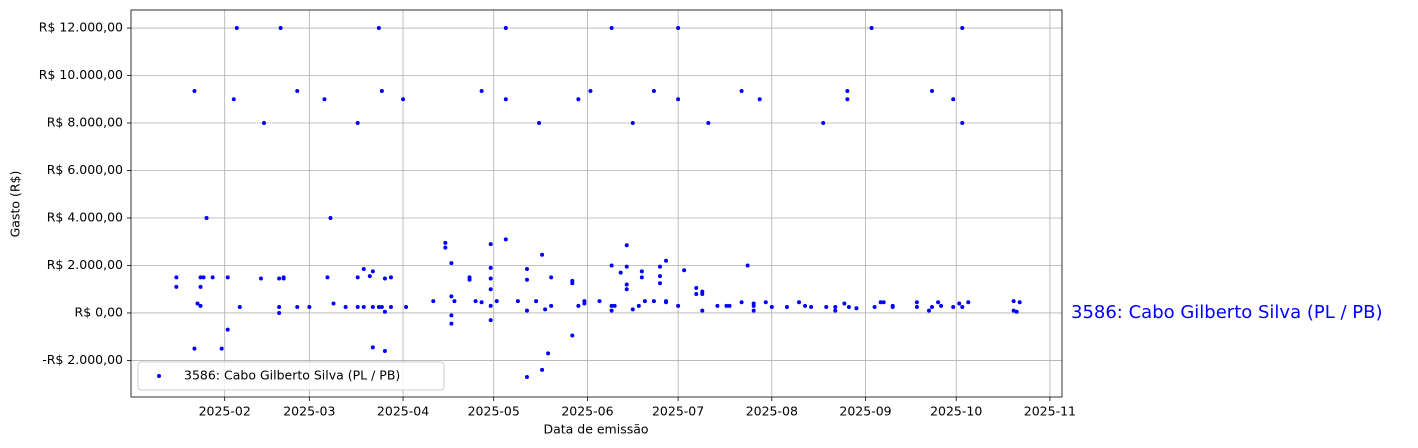 This screenshot has width=1418, height=448. Describe the element at coordinates (99, 311) in the screenshot. I see `y-tick-label: R$ 0,00` at that location.